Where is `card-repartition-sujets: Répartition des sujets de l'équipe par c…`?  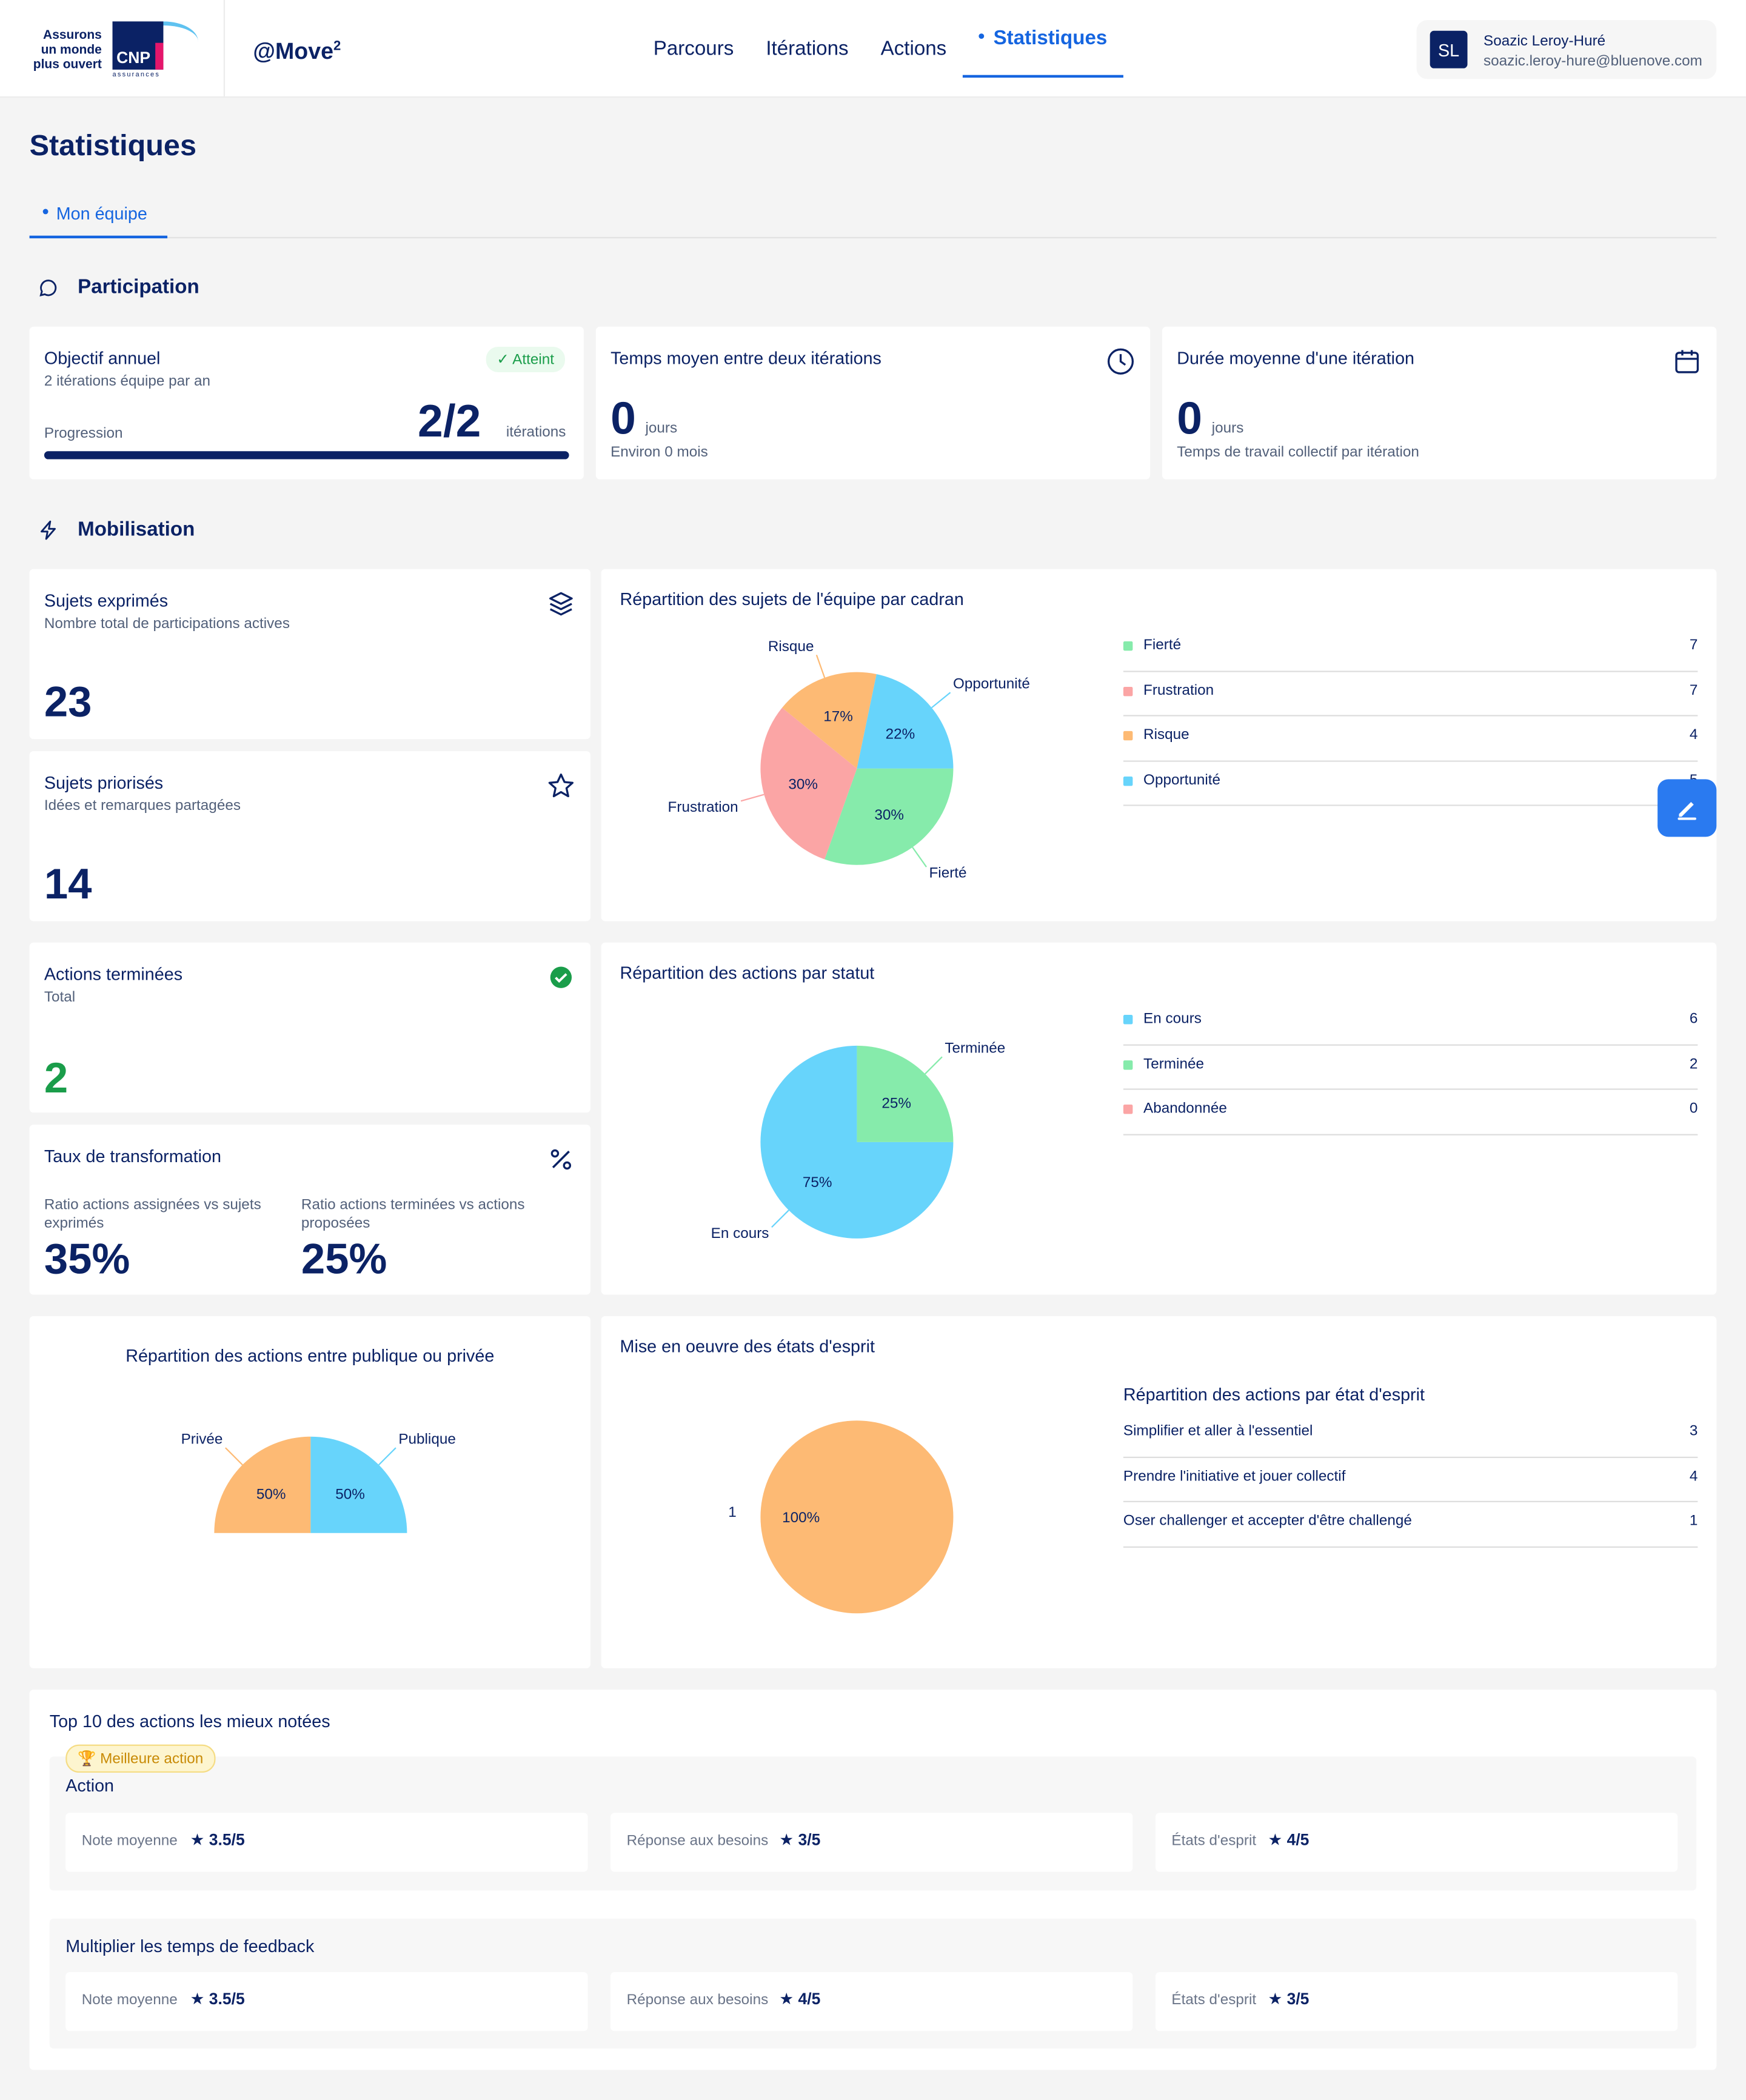 card-repartition-sujets: Répartition des sujets de l'équipe par c… is located at coordinates (1159, 745).